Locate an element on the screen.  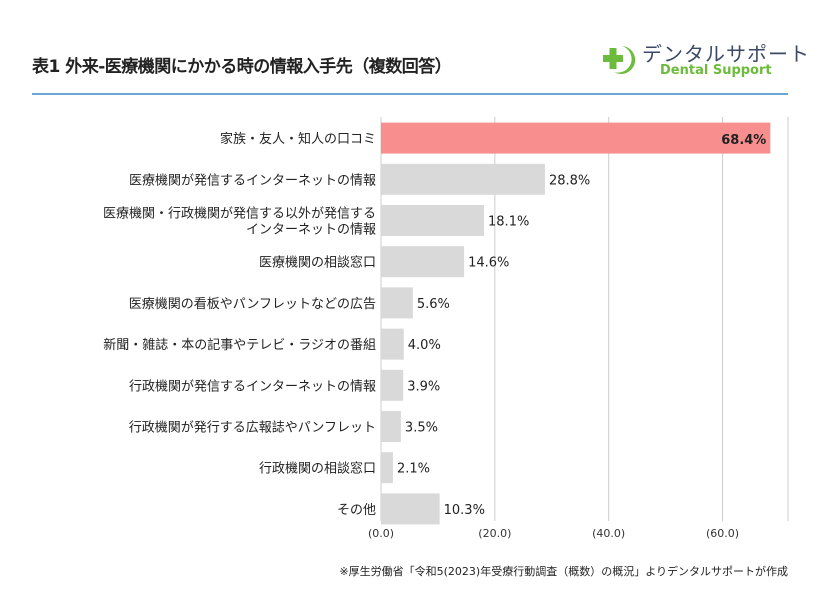
value-label: 14.6% is located at coordinates (488, 263).